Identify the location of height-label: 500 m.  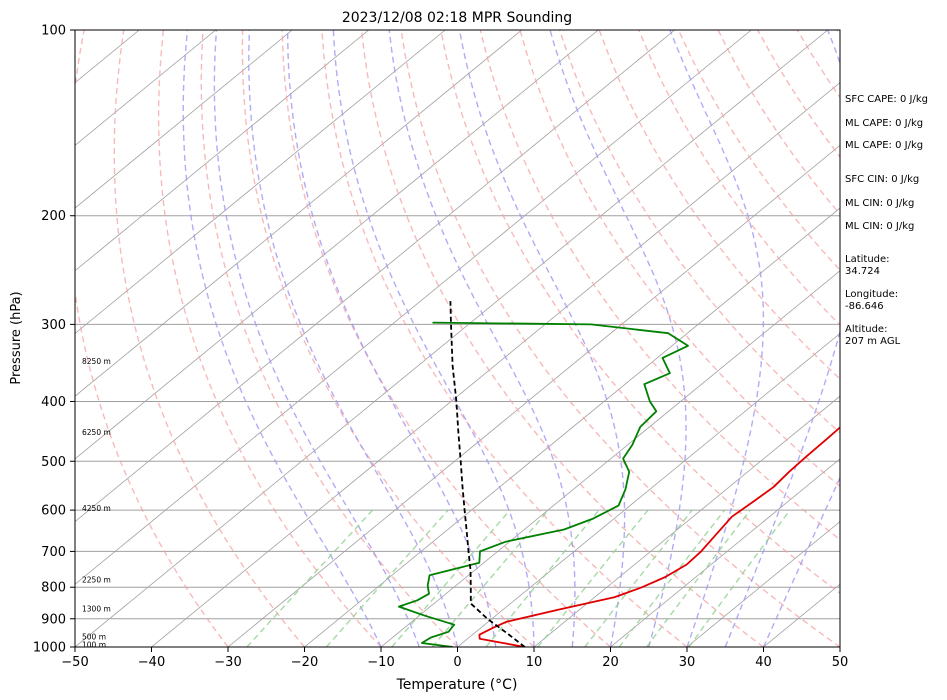
(94, 636).